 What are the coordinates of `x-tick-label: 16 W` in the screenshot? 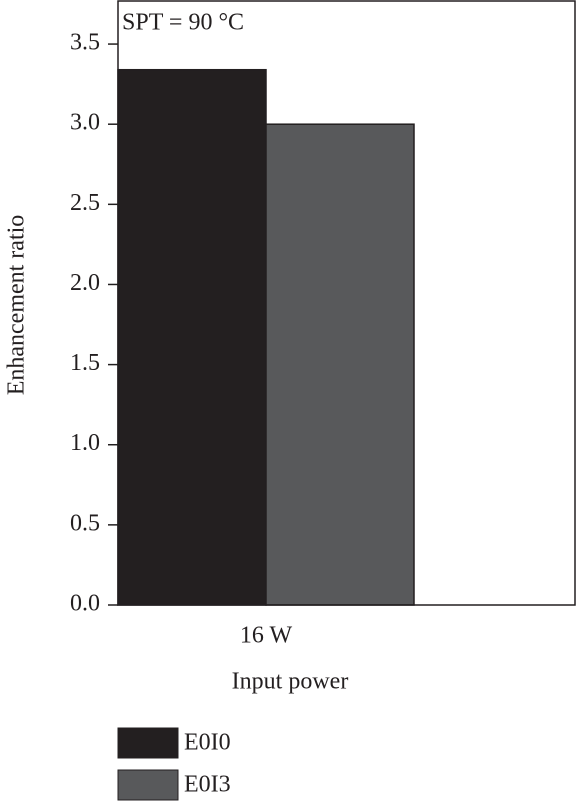 It's located at (266, 636).